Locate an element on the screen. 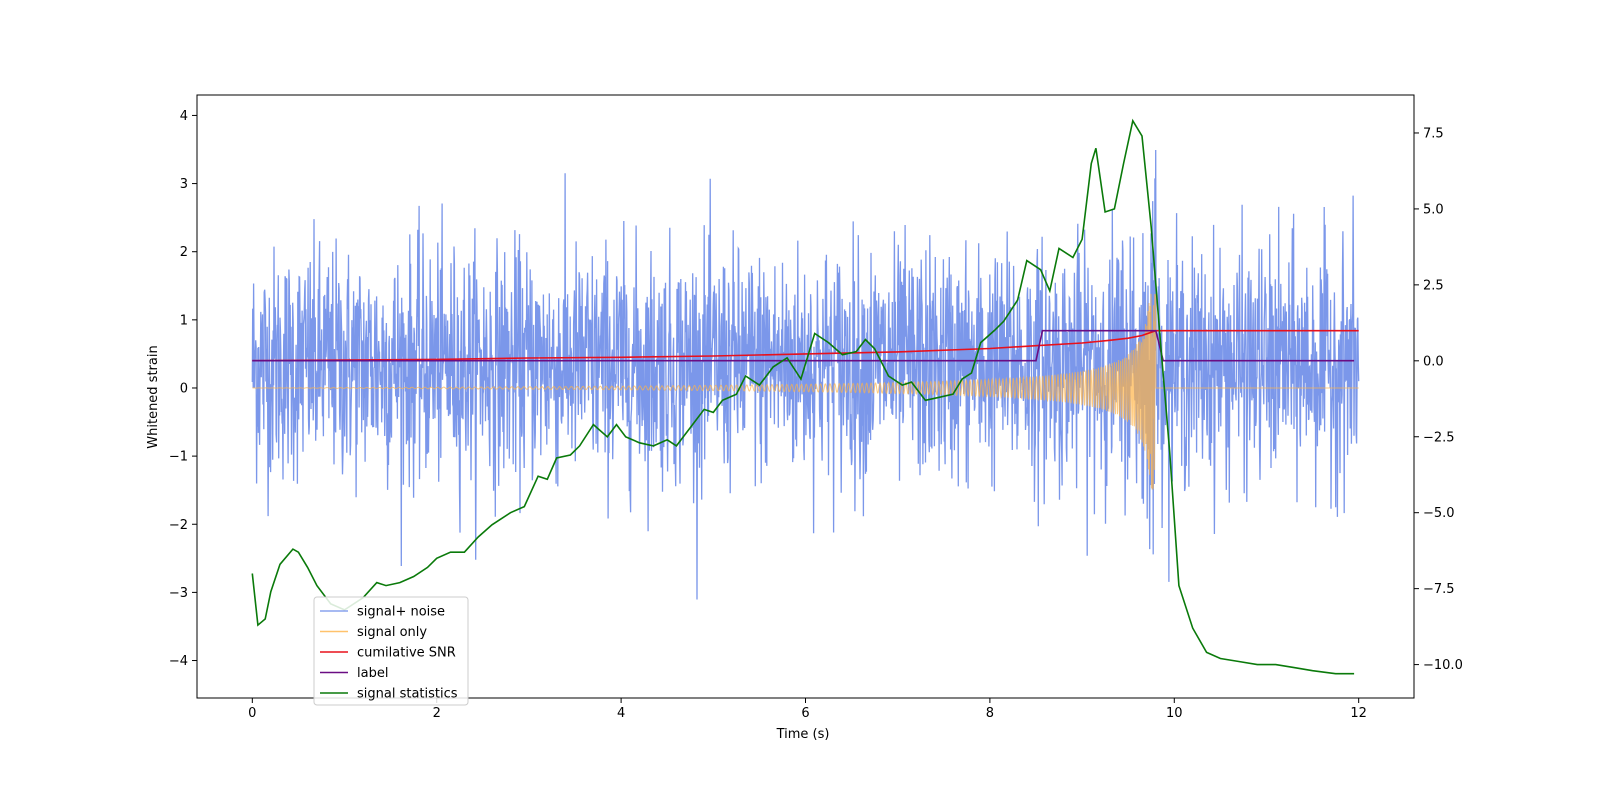 The width and height of the screenshot is (1600, 800). series-cumulative-snr-line is located at coordinates (805, 345).